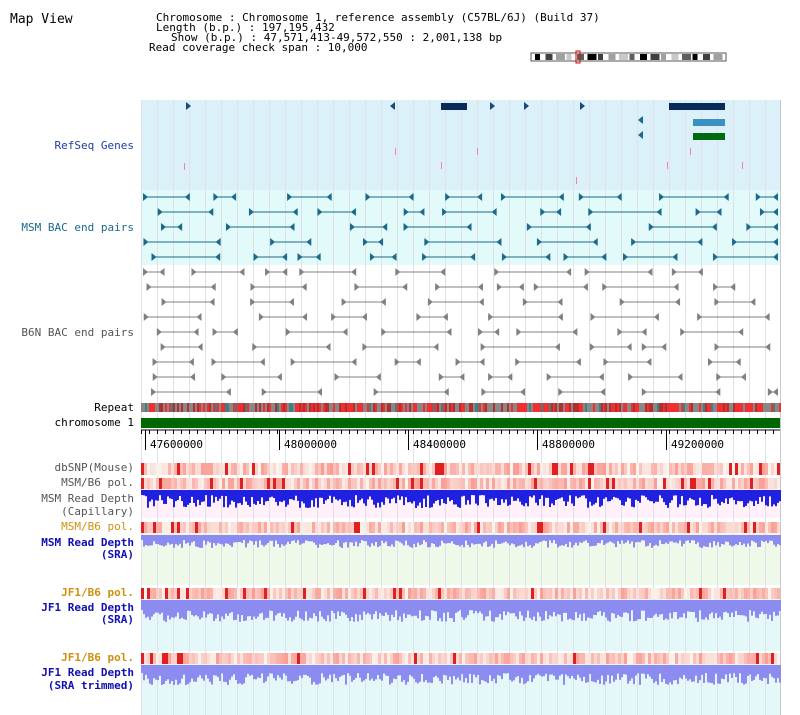  Describe the element at coordinates (628, 57) in the screenshot. I see `chromosome-ideogram` at that location.